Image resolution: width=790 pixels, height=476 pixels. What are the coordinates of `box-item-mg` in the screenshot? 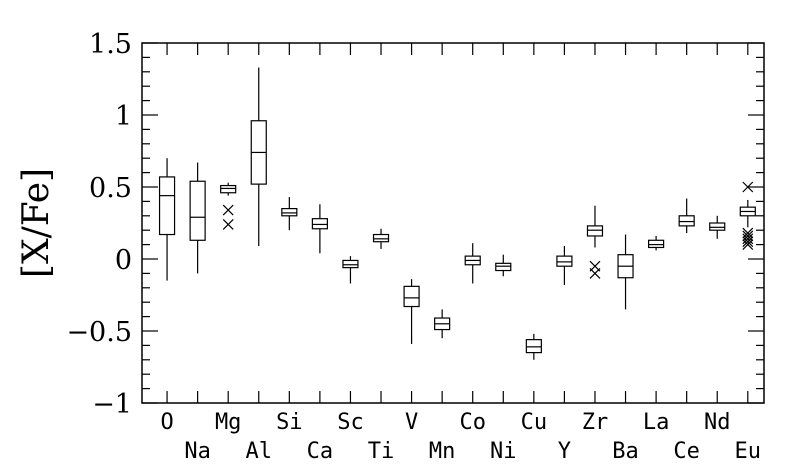 It's located at (228, 206).